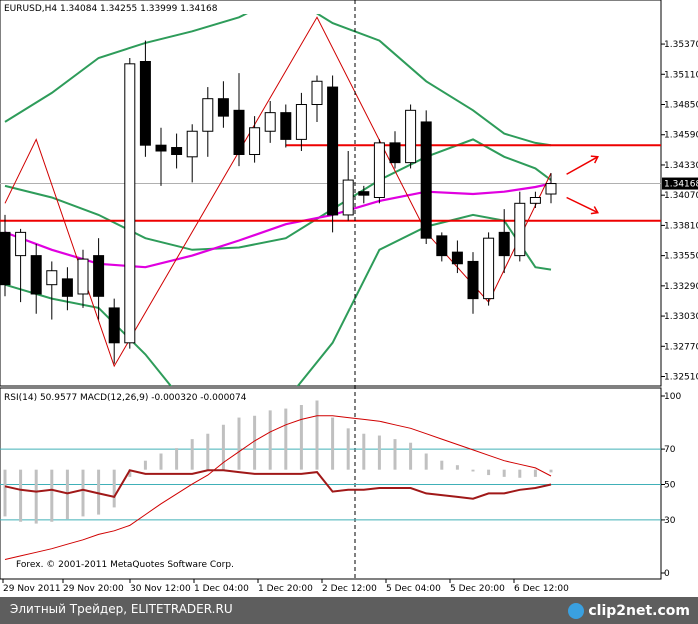  What do you see at coordinates (681, 196) in the screenshot?
I see `price-tick-label: 1.34070` at bounding box center [681, 196].